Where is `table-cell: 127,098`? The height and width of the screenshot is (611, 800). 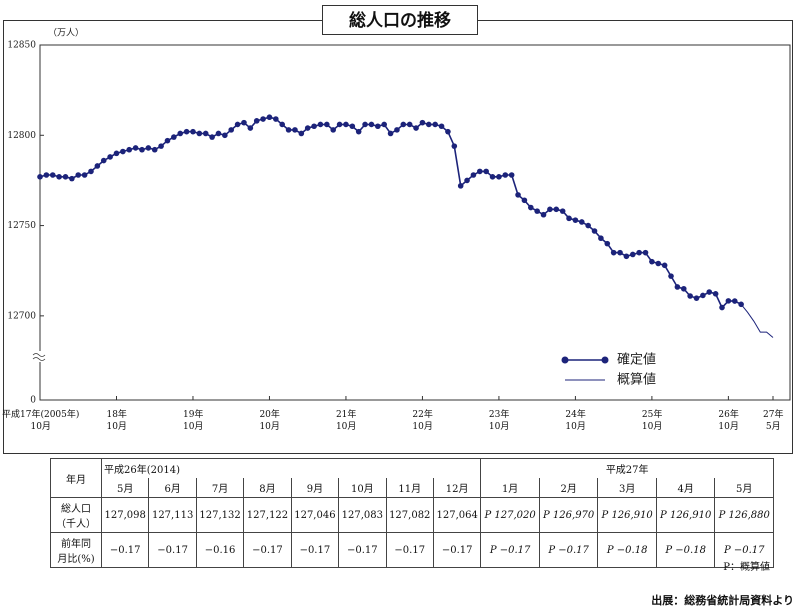 table-cell: 127,098 is located at coordinates (125, 515).